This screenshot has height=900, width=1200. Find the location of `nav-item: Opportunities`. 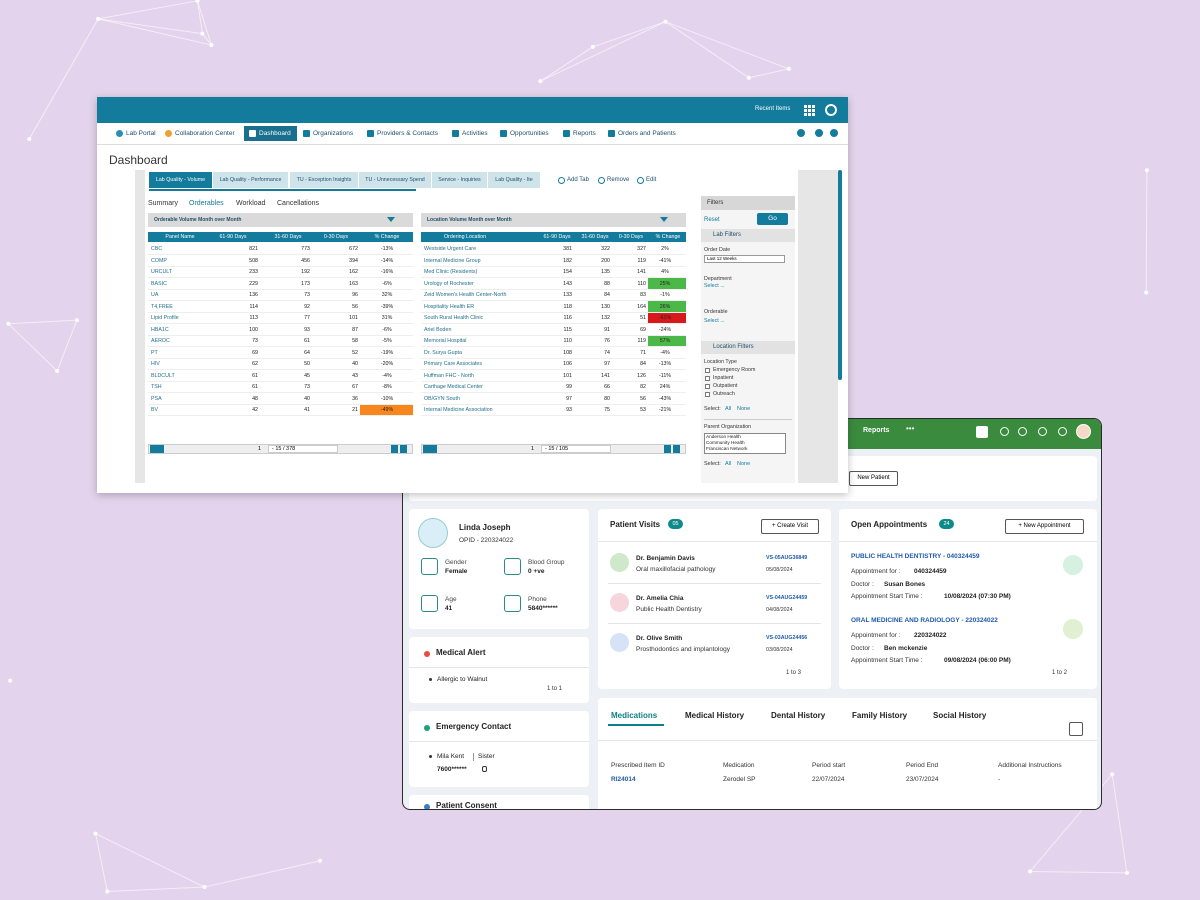

nav-item: Opportunities is located at coordinates (529, 133).